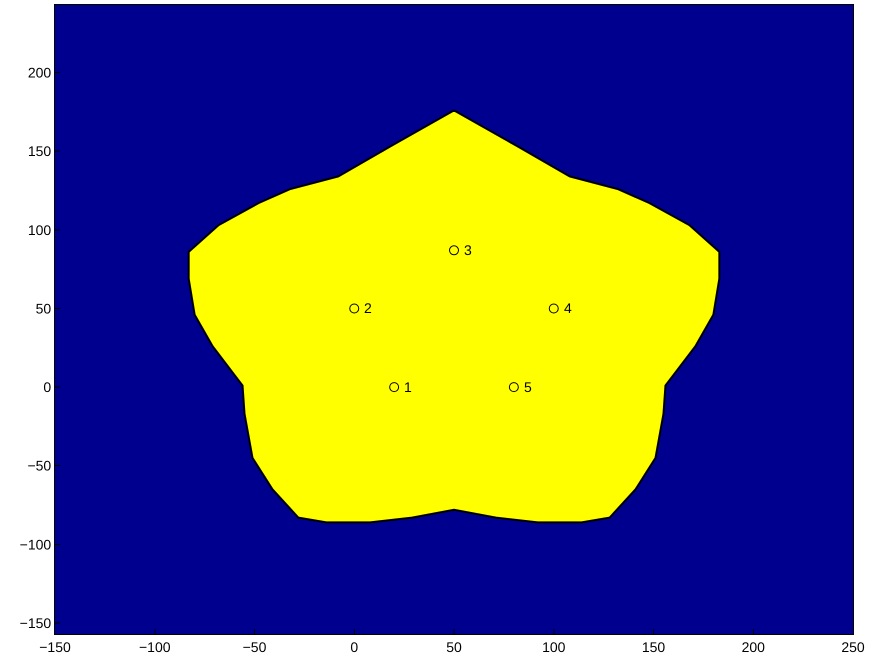  I want to click on annotation: 2, so click(368, 308).